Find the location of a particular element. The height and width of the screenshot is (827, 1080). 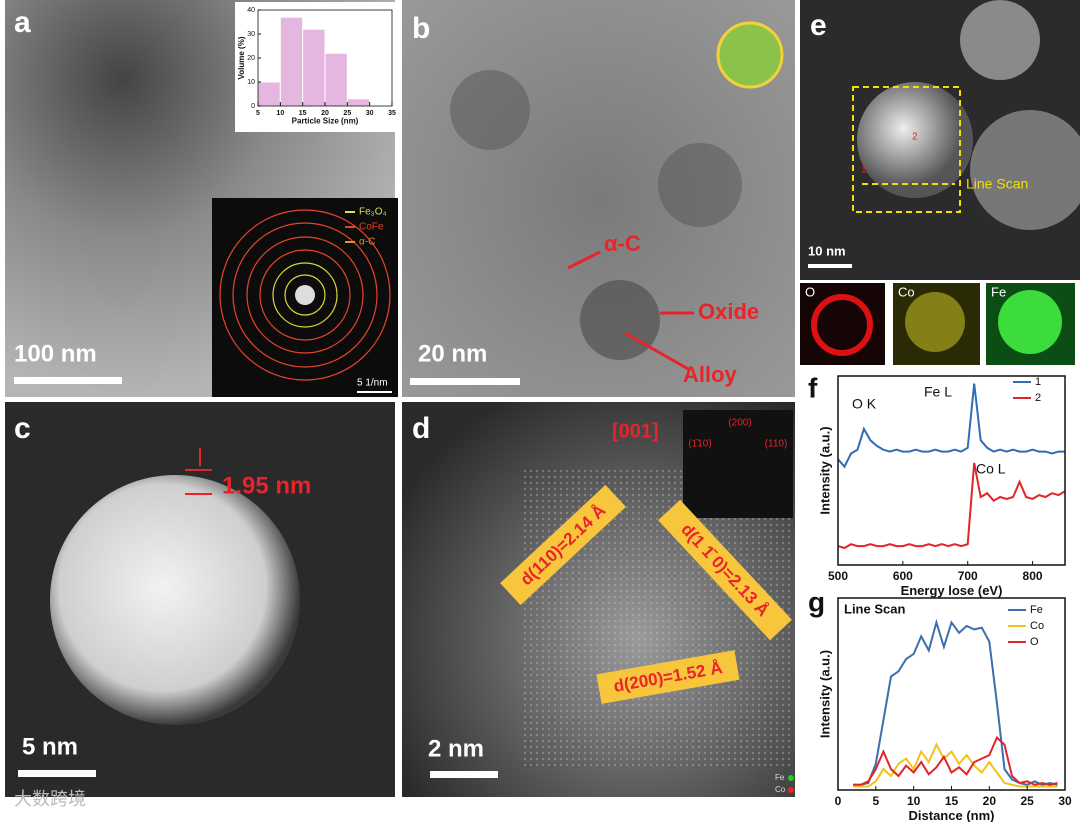

legend-text: Co is located at coordinates (1037, 626).